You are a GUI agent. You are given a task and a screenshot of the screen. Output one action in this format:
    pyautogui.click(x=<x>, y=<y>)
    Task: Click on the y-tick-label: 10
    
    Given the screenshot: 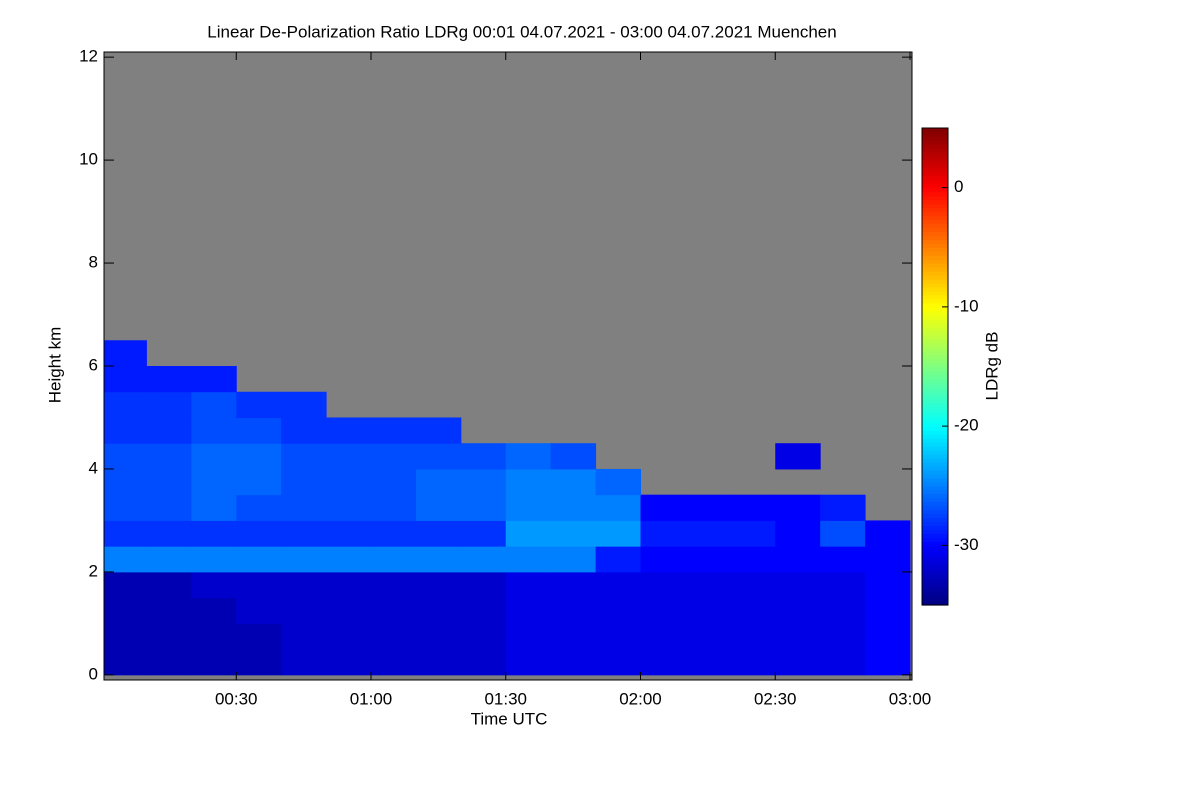 What is the action you would take?
    pyautogui.click(x=88, y=159)
    